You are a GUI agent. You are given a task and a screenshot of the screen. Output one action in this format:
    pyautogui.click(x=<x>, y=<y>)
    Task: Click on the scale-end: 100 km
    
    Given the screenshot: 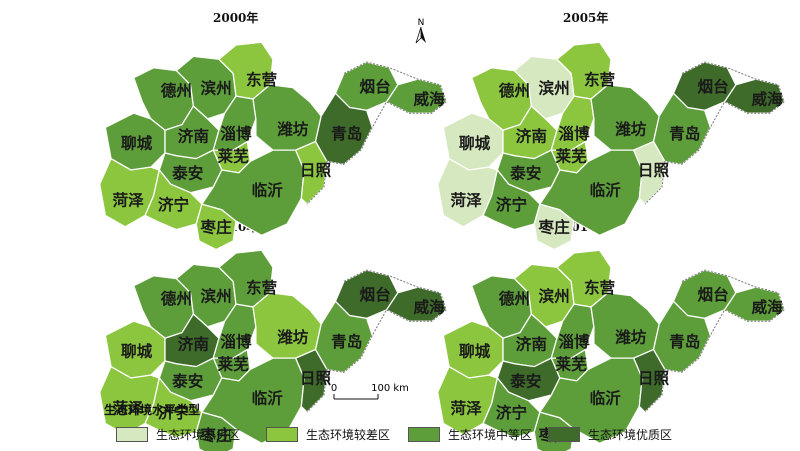 What is the action you would take?
    pyautogui.click(x=390, y=388)
    